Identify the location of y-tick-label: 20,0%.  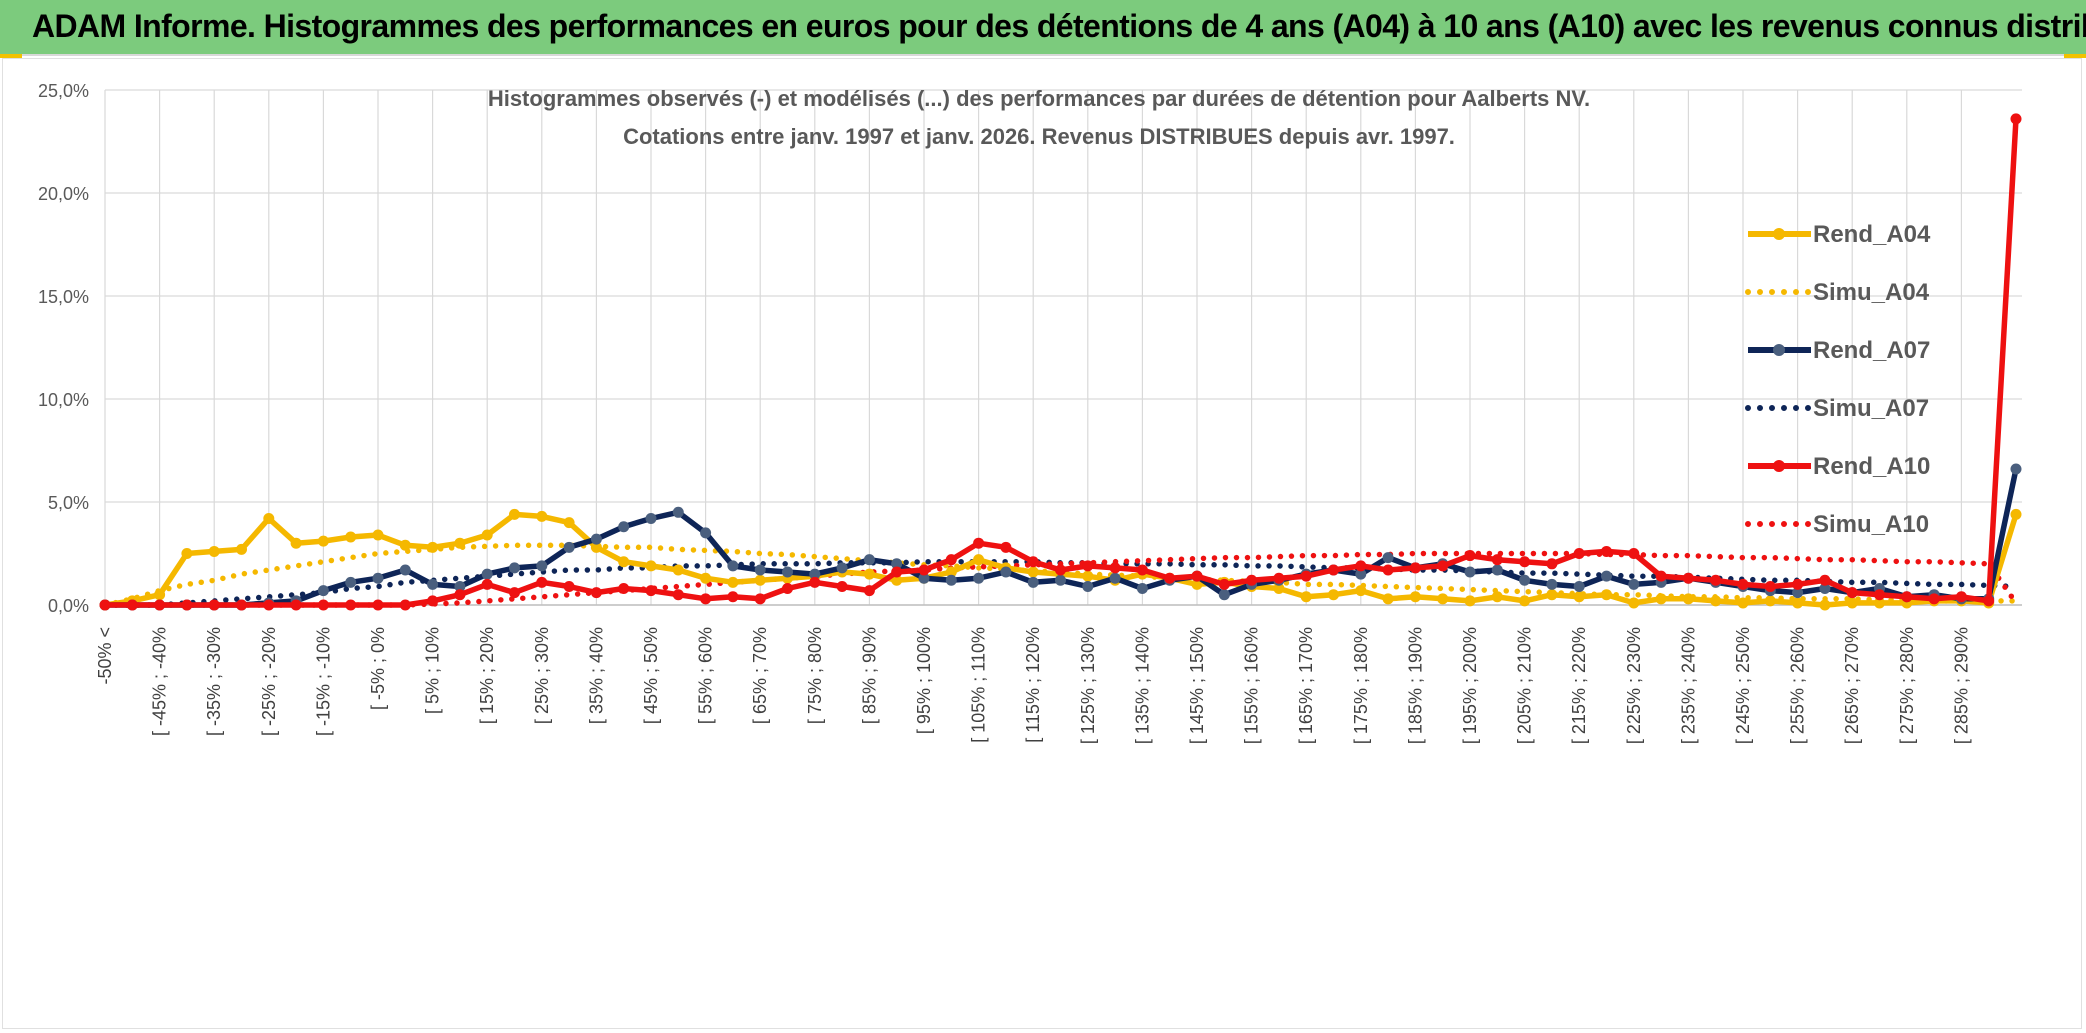
(63, 194).